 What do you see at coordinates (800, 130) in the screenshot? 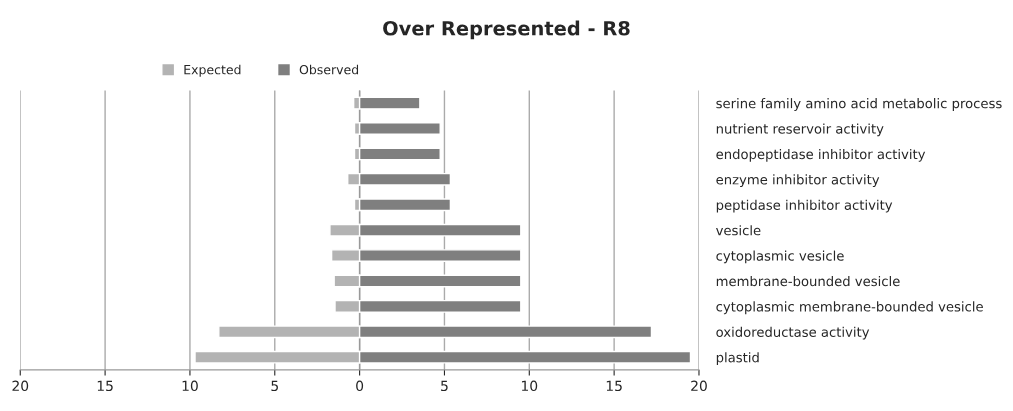
I see `y-tick-label: nutrient reservoir activity` at bounding box center [800, 130].